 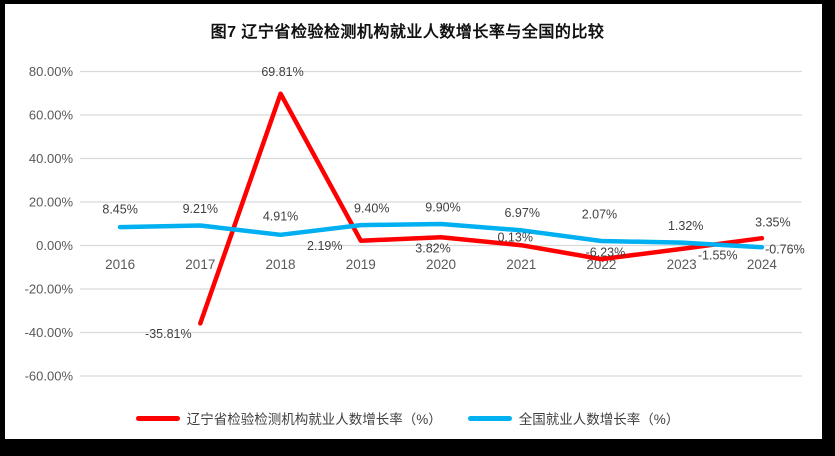 I want to click on data-label: 9.90%, so click(x=442, y=207).